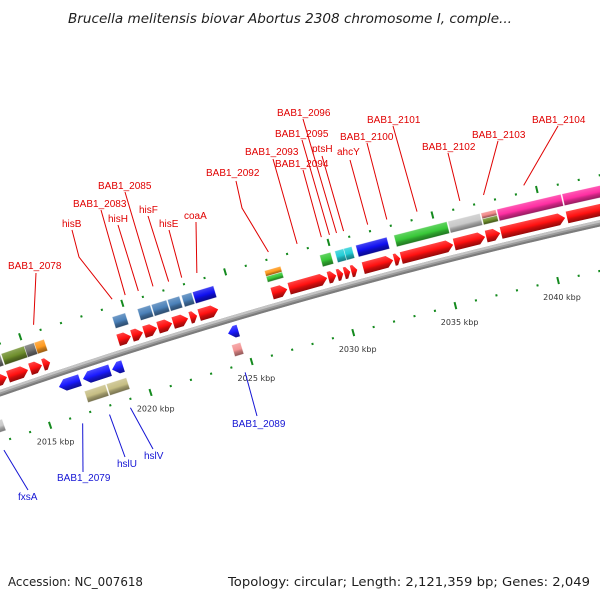 The height and width of the screenshot is (600, 600). What do you see at coordinates (559, 120) in the screenshot?
I see `gene-label: BAB1_2104` at bounding box center [559, 120].